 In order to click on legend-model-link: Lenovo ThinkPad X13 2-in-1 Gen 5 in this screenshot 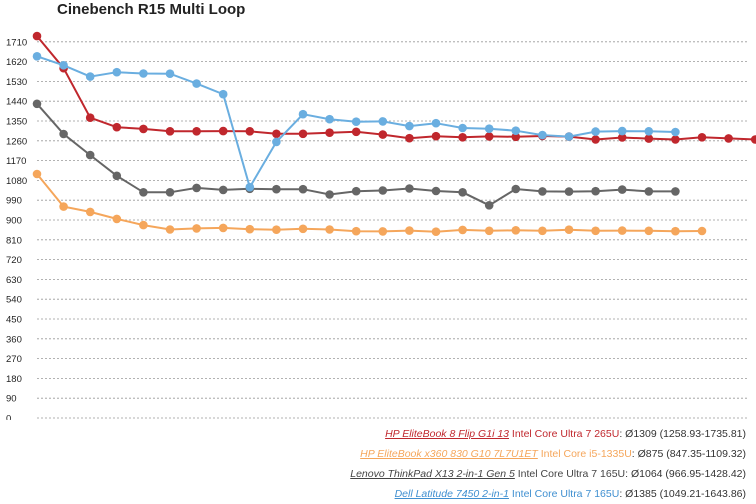, I will do `click(432, 474)`.